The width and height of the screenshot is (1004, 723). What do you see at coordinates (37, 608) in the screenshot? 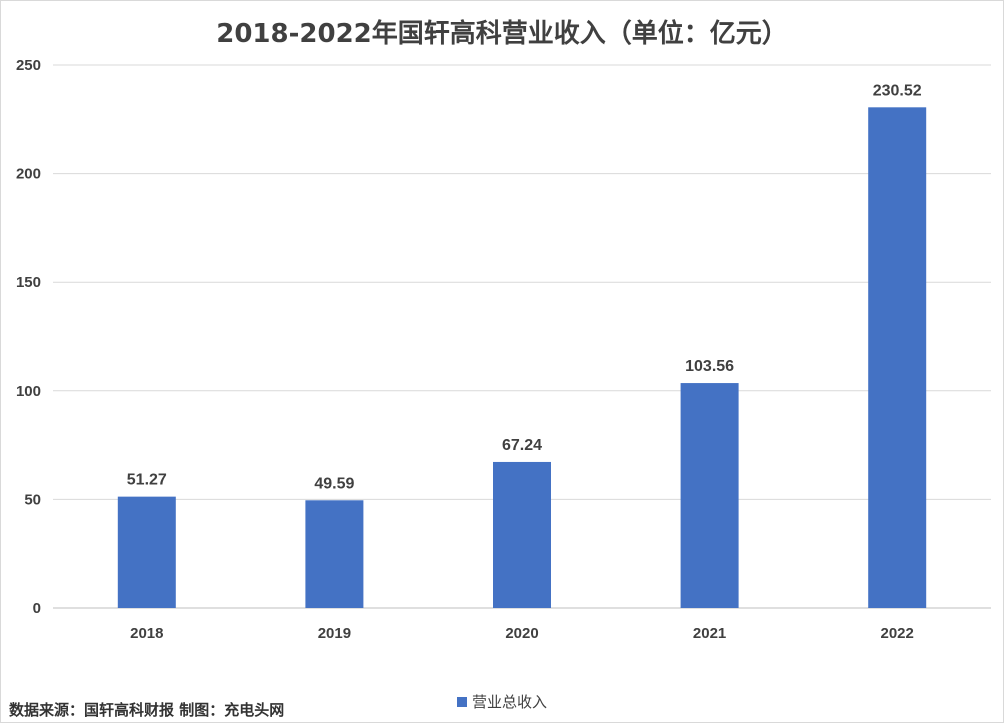
I see `y-tick-label: 0` at bounding box center [37, 608].